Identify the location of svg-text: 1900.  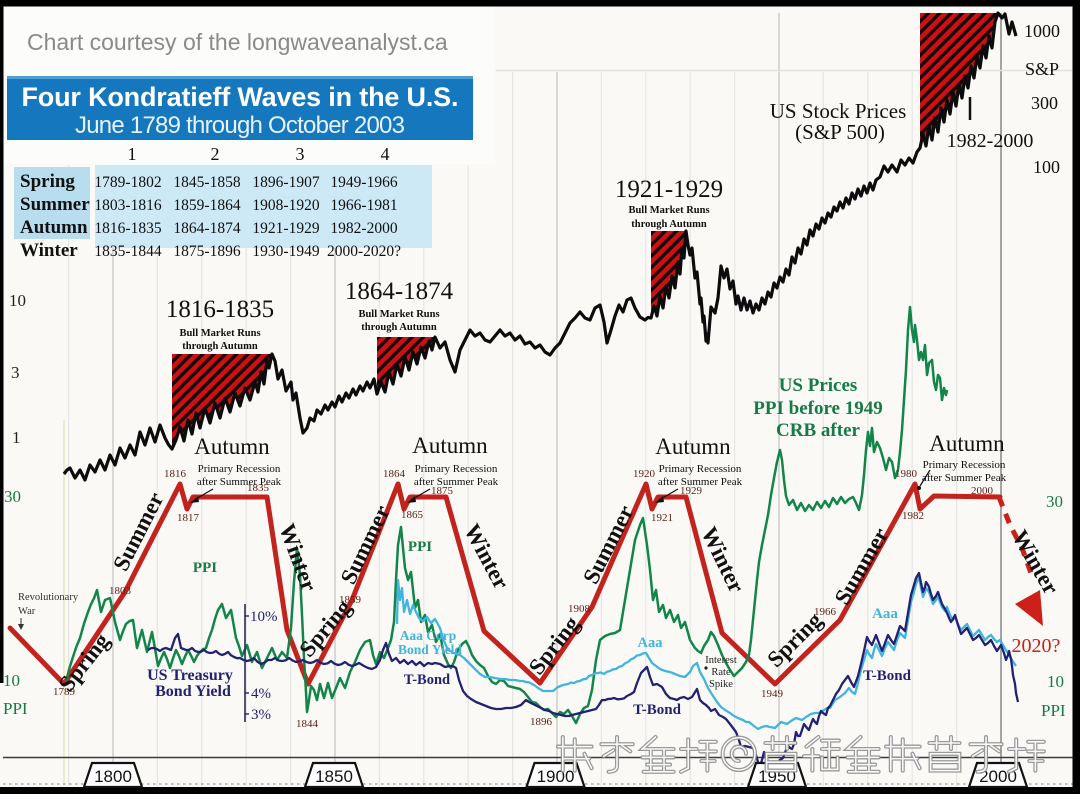
(556, 776).